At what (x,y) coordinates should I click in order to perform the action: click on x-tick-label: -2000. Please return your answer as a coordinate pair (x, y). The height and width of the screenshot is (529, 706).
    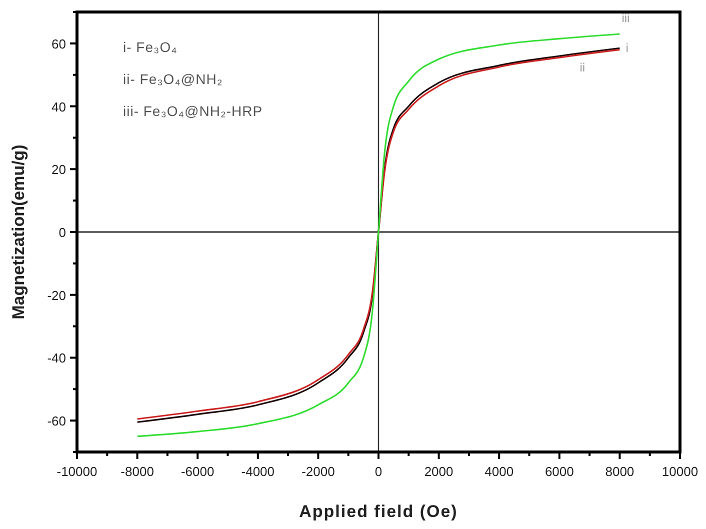
    Looking at the image, I should click on (318, 471).